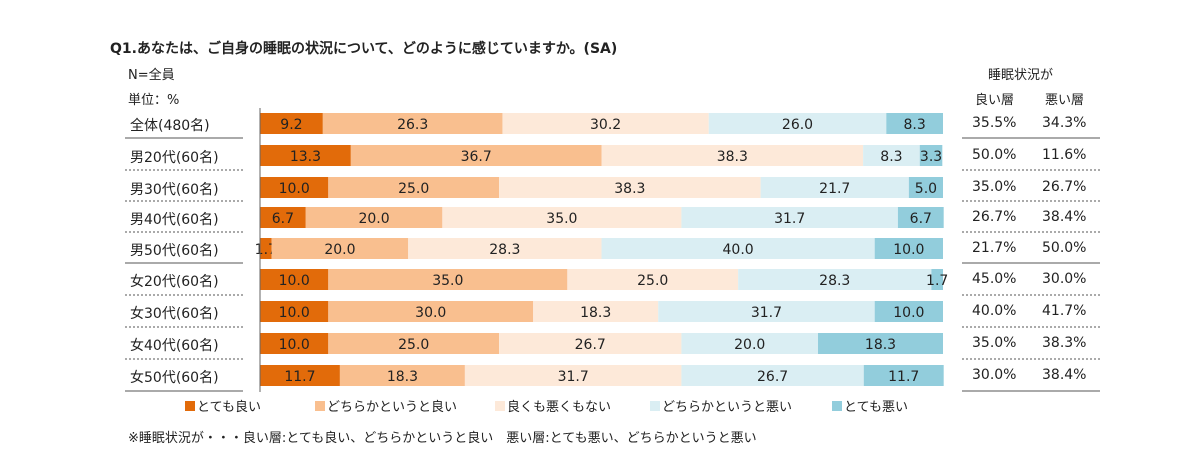 The image size is (1200, 476). I want to click on data-label: 8.3, so click(915, 125).